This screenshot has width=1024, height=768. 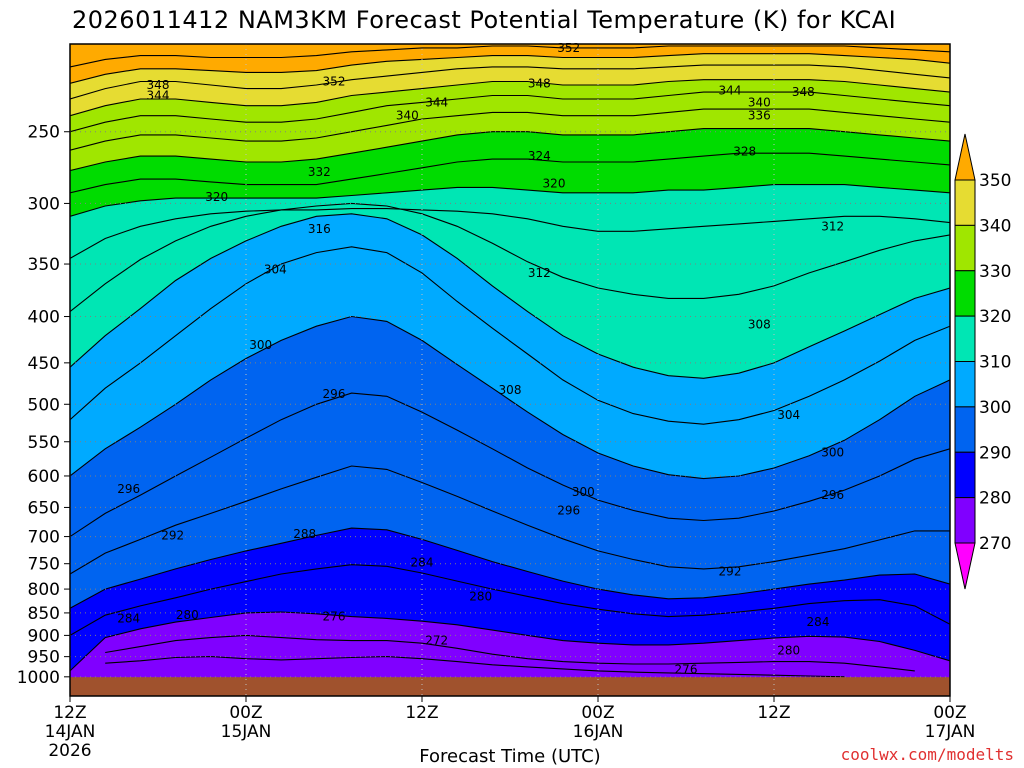 What do you see at coordinates (744, 152) in the screenshot?
I see `contour-label: 328` at bounding box center [744, 152].